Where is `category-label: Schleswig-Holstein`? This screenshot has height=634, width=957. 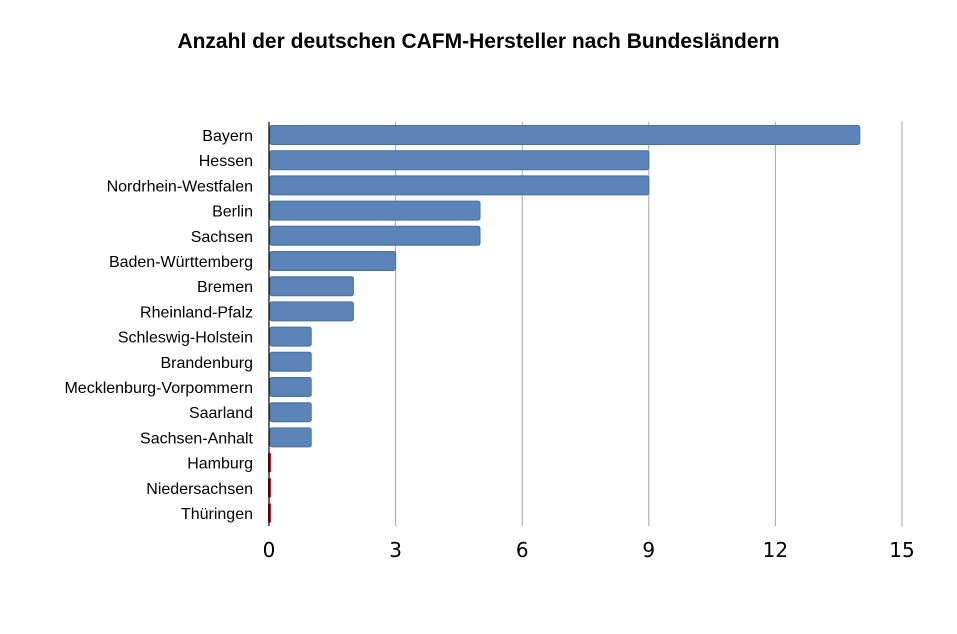 category-label: Schleswig-Holstein is located at coordinates (185, 338).